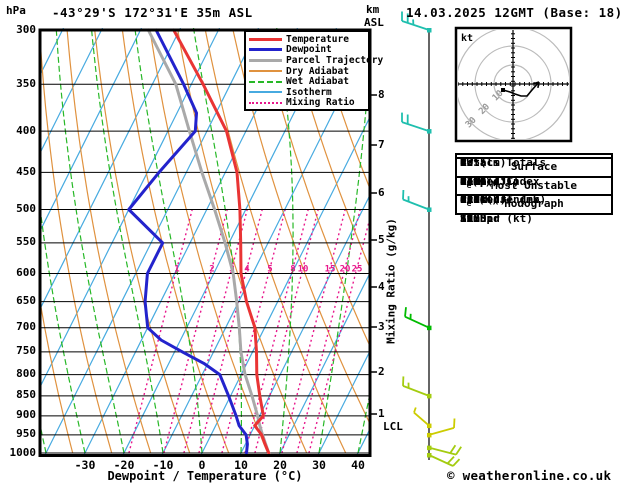 This screenshot has width=629, height=486. What do you see at coordinates (330, 270) in the screenshot?
I see `mixing-ratio-value-label: 15` at bounding box center [330, 270].